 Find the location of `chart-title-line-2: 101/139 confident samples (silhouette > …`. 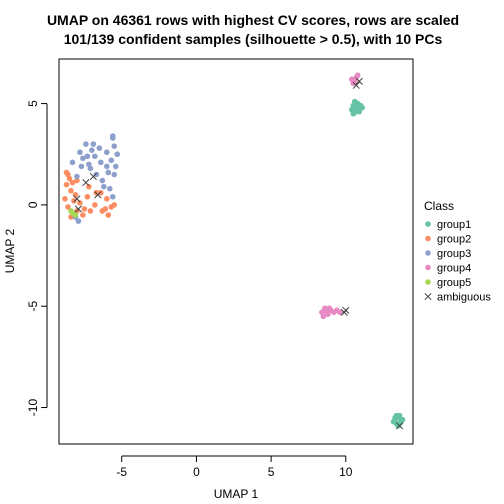

chart-title-line-2: 101/139 confident samples (silhouette > … is located at coordinates (253, 39).